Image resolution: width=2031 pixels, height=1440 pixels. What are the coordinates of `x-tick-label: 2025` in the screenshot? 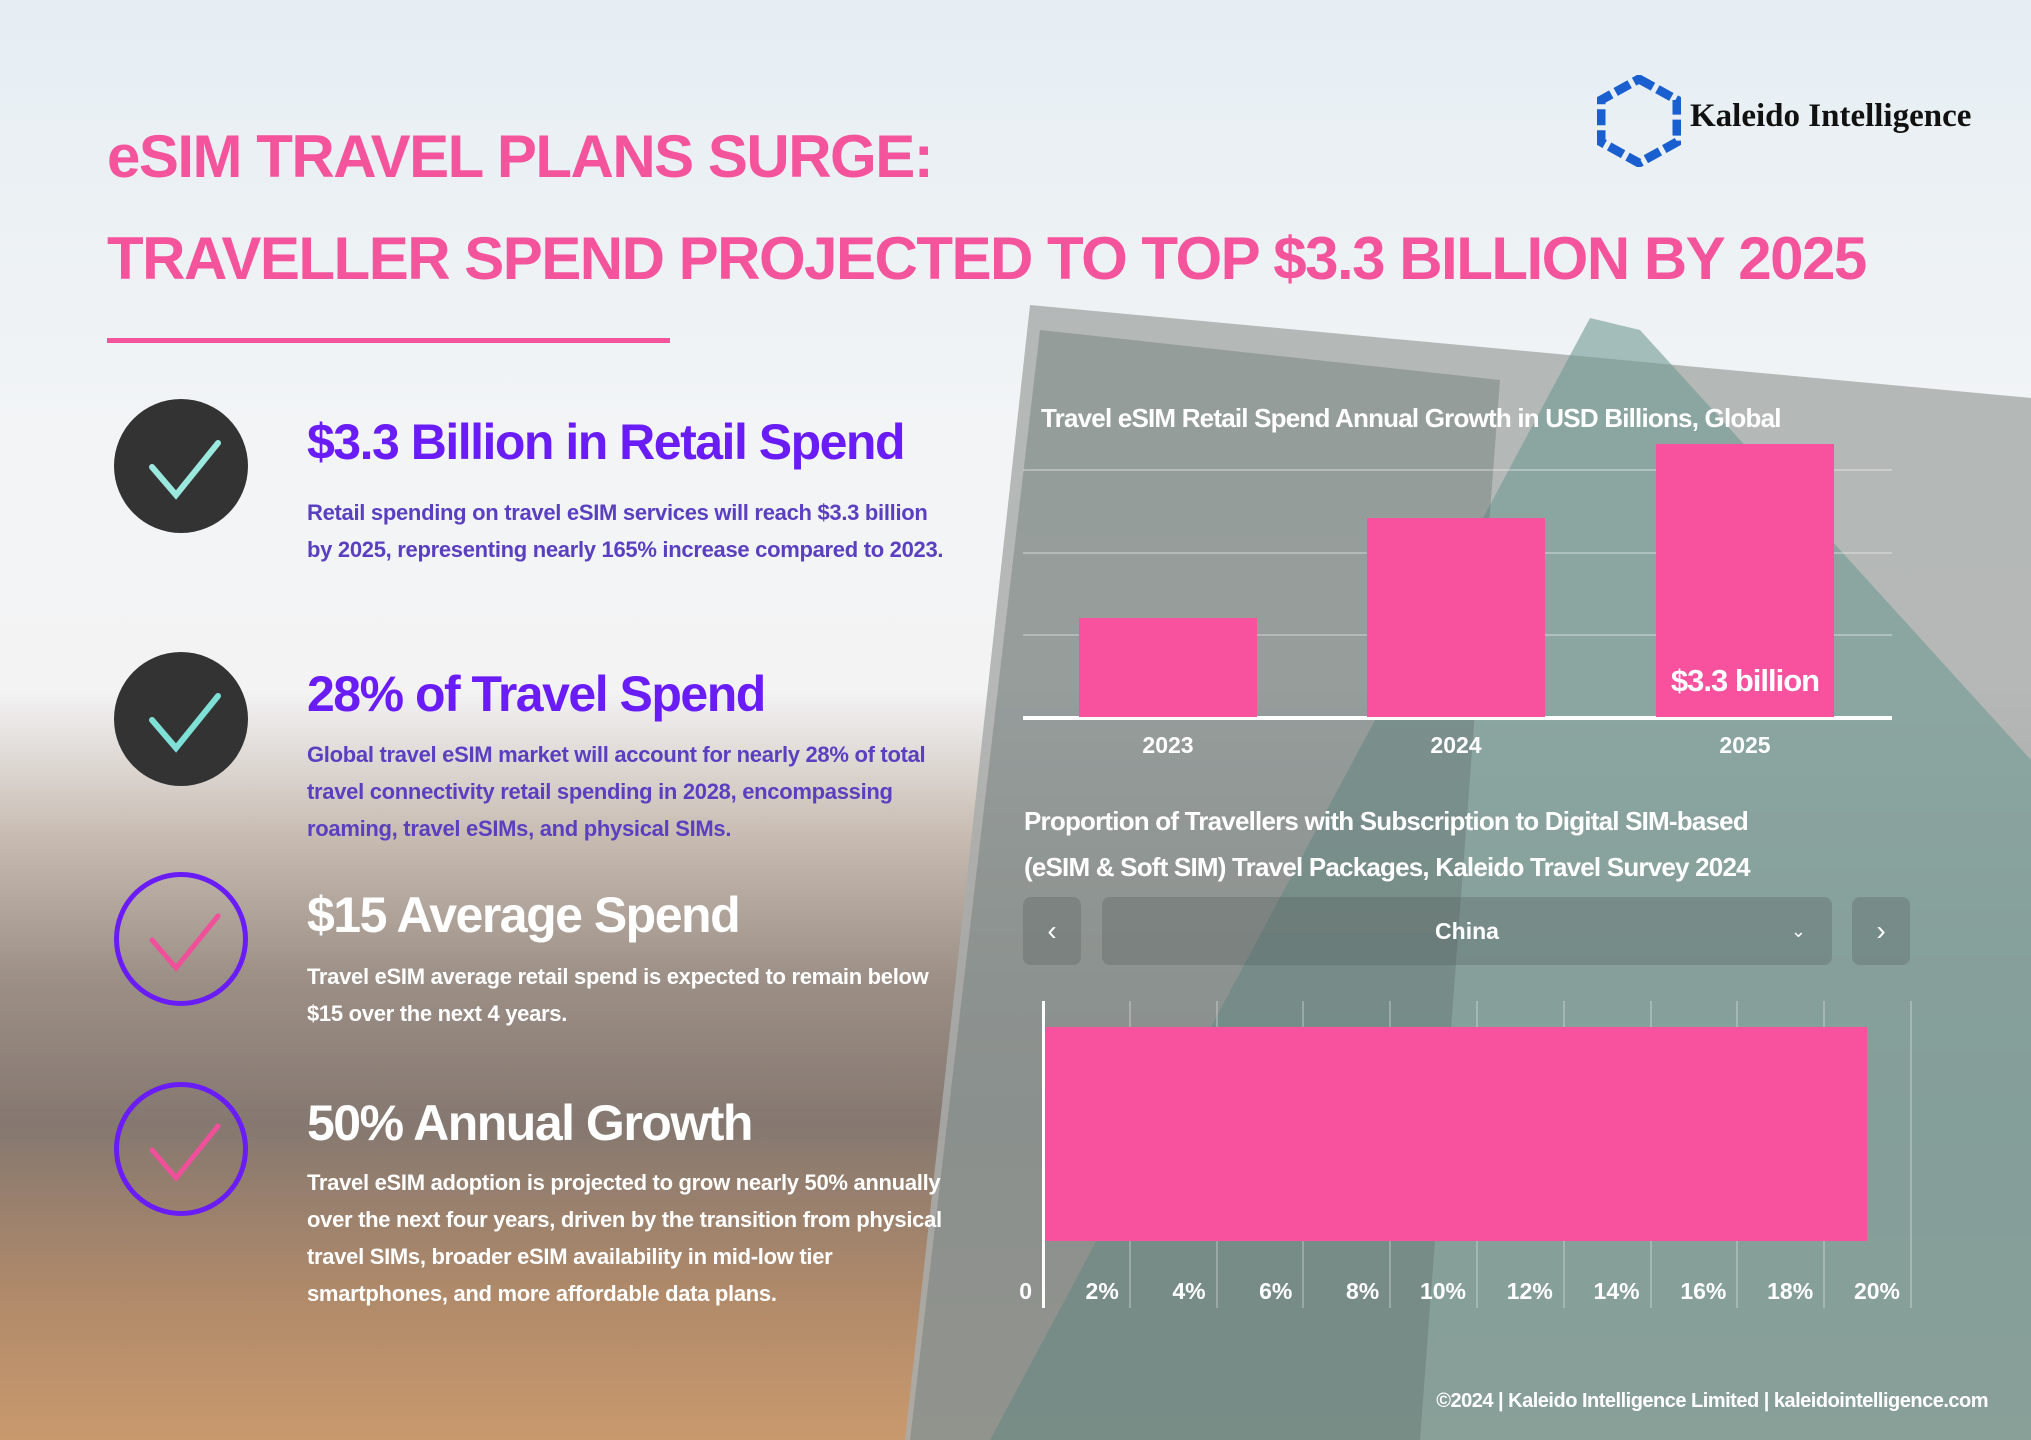 It's located at (1745, 745).